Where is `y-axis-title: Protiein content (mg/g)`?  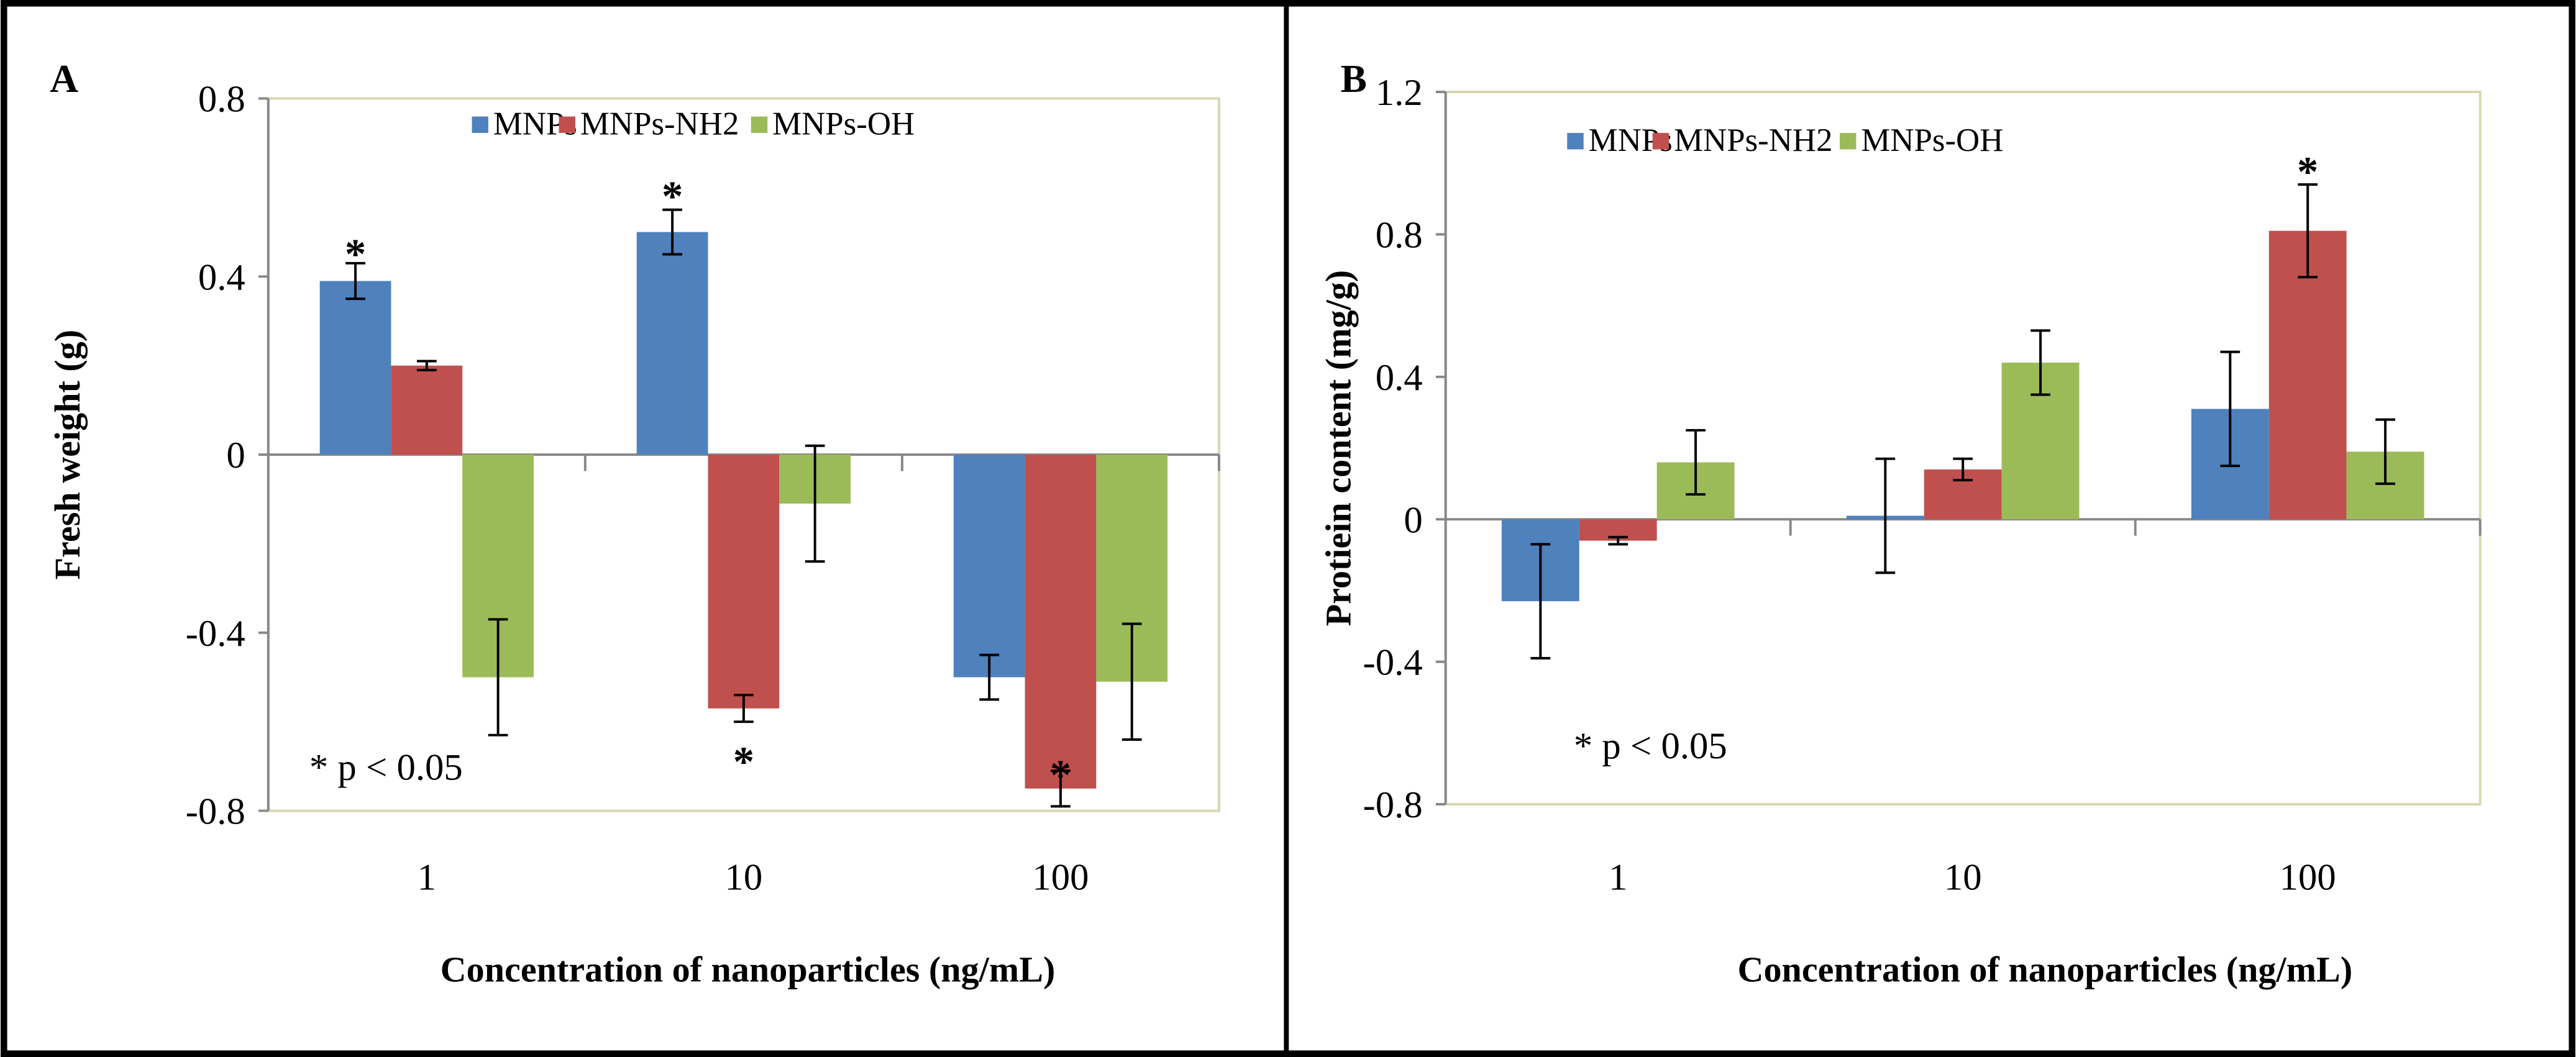 y-axis-title: Protiein content (mg/g) is located at coordinates (1338, 448).